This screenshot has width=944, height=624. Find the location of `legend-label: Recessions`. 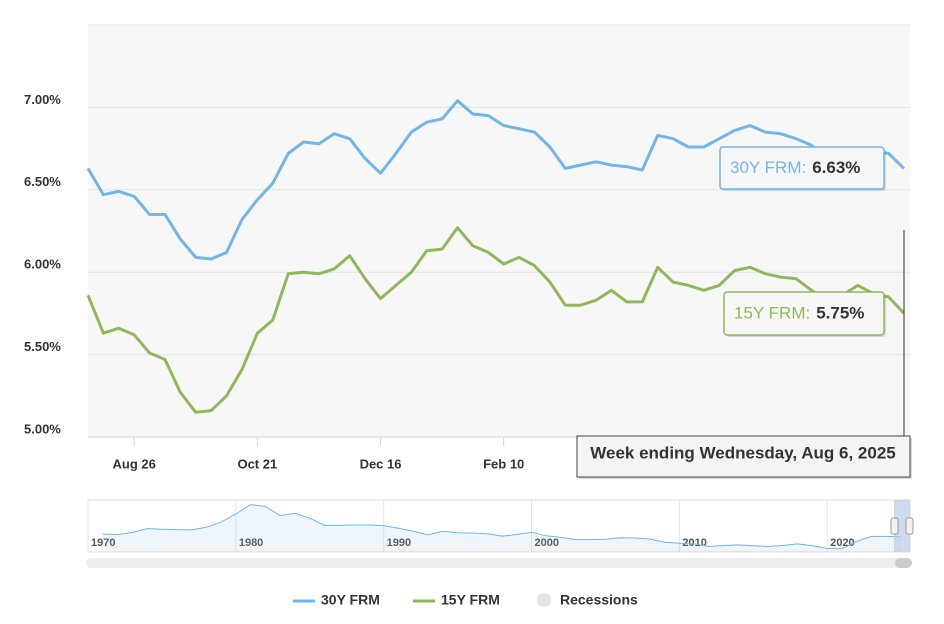

legend-label: Recessions is located at coordinates (599, 600).